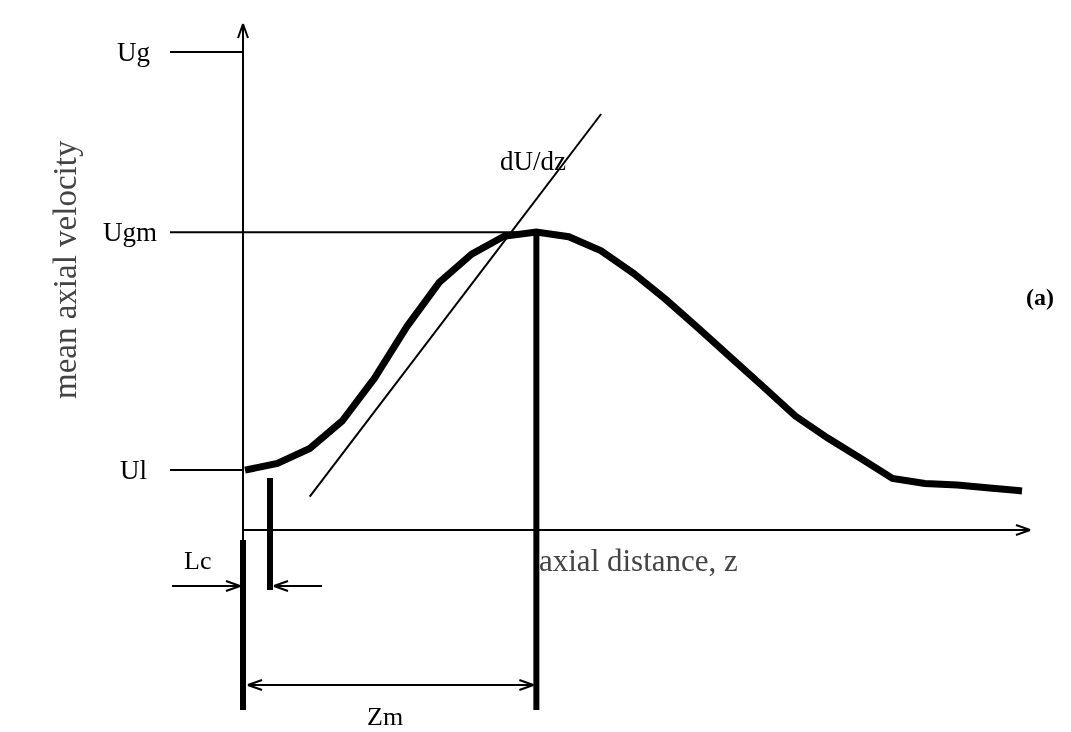  I want to click on text: Ugm, so click(130, 232).